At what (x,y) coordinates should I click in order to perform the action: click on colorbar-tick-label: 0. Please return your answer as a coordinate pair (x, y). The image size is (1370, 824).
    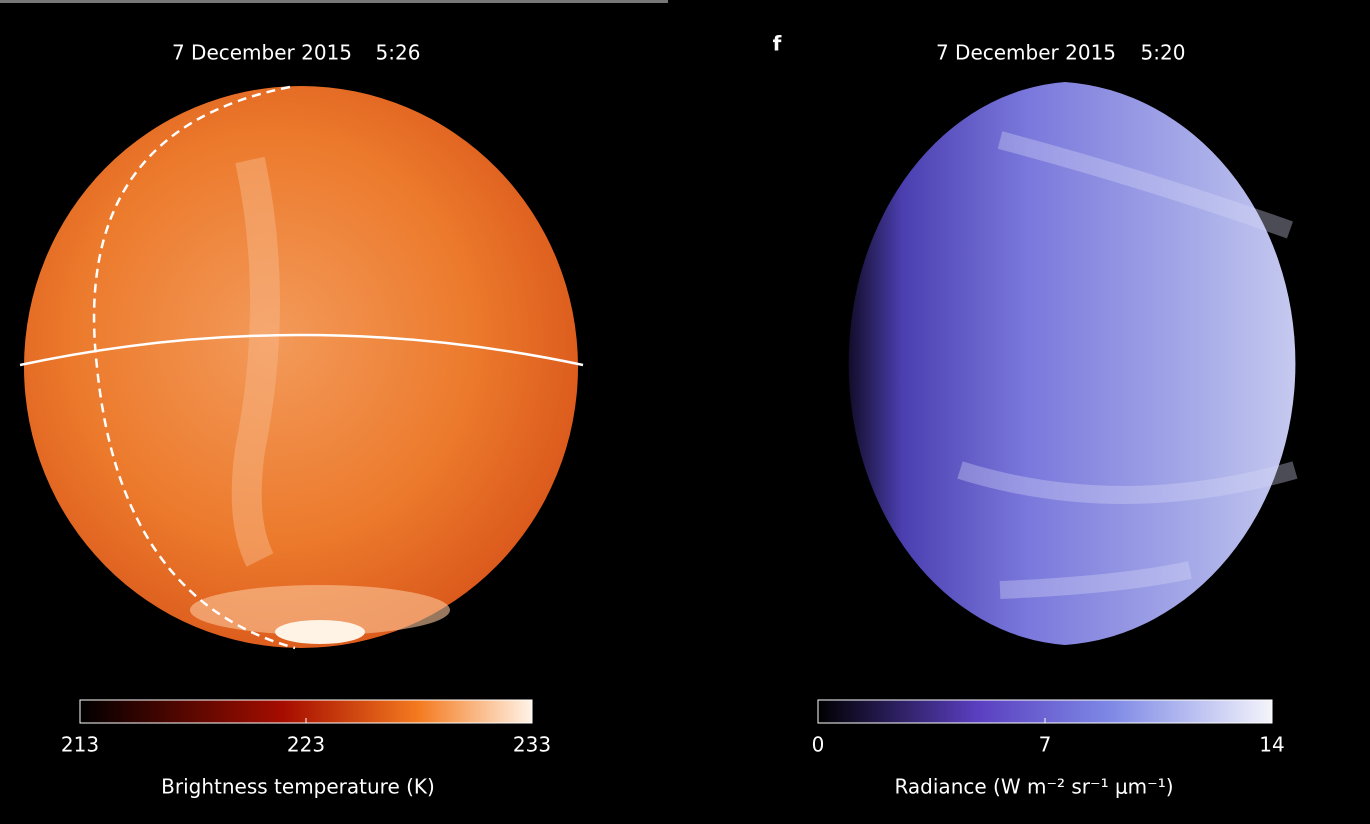
    Looking at the image, I should click on (818, 745).